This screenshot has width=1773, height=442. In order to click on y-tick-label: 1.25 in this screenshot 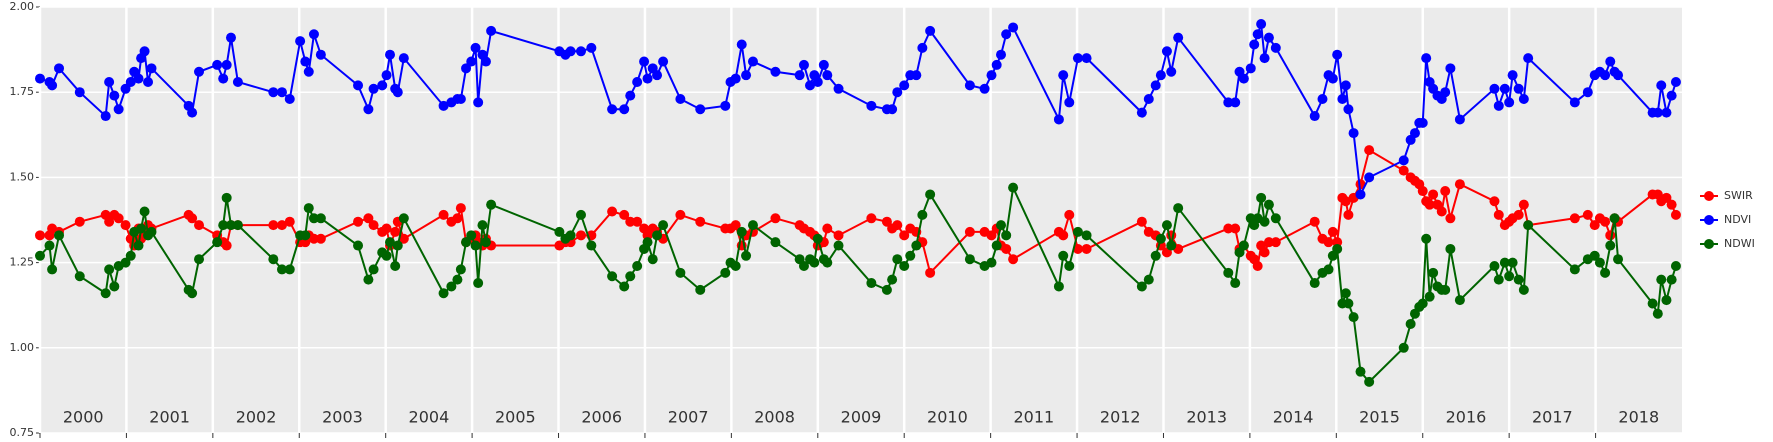, I will do `click(22, 262)`.